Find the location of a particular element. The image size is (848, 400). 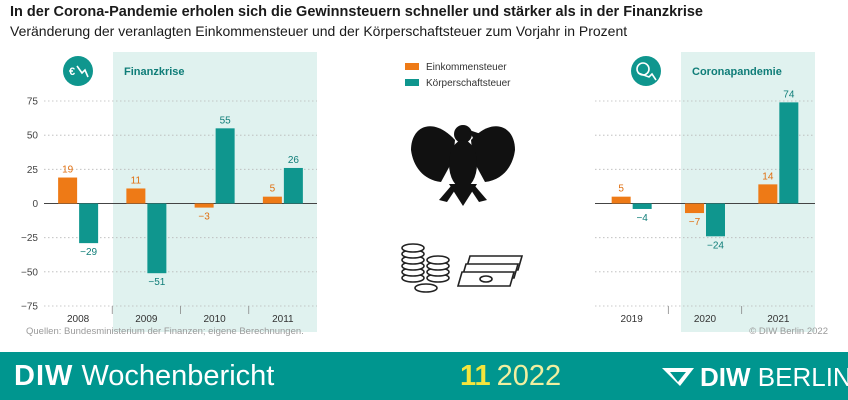

euro-crash-icon: € is located at coordinates (78, 71).